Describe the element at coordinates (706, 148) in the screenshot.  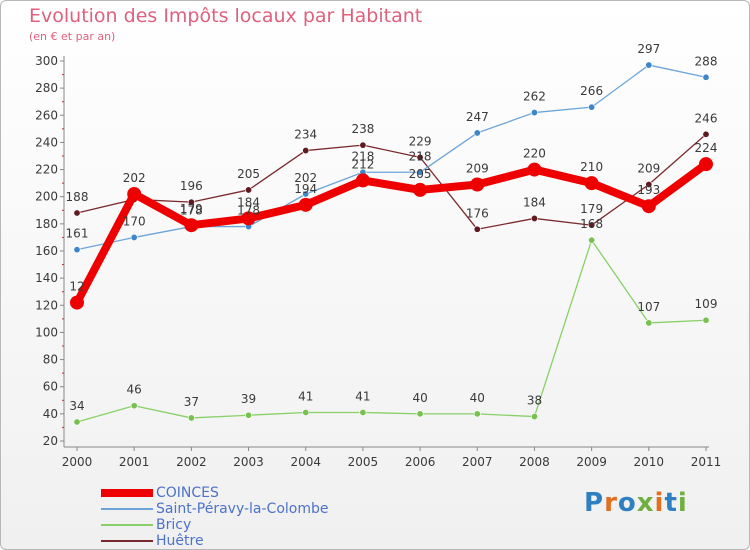
I see `data-label-coinces: 224` at that location.